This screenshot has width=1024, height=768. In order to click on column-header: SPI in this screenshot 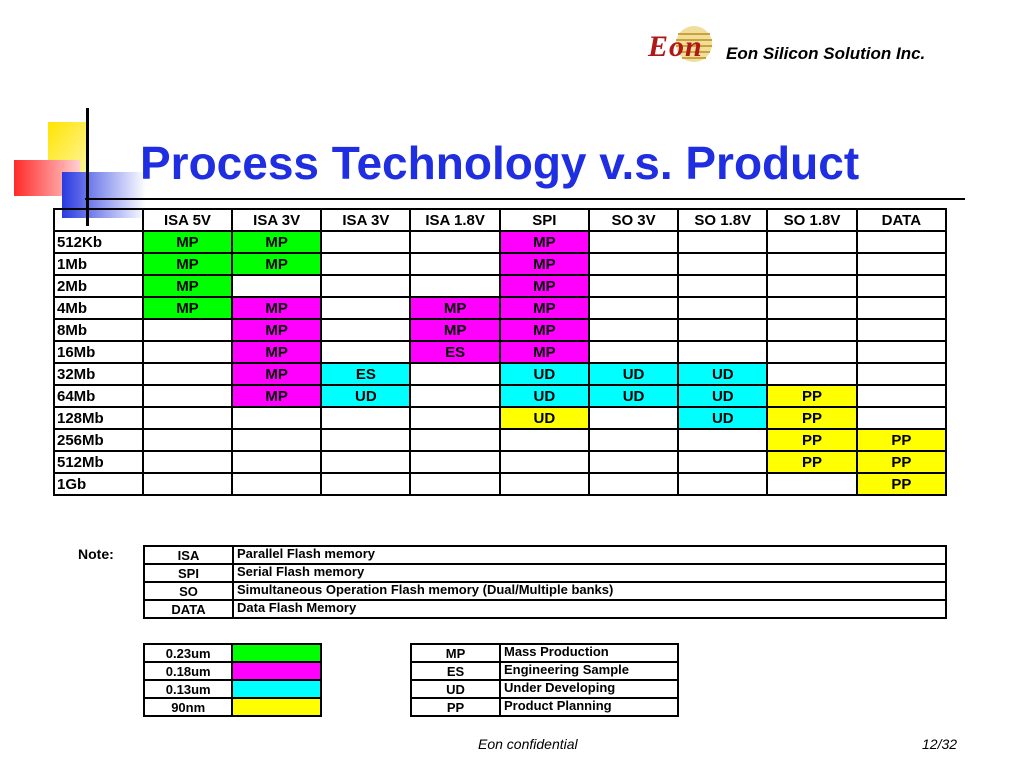, I will do `click(544, 220)`.